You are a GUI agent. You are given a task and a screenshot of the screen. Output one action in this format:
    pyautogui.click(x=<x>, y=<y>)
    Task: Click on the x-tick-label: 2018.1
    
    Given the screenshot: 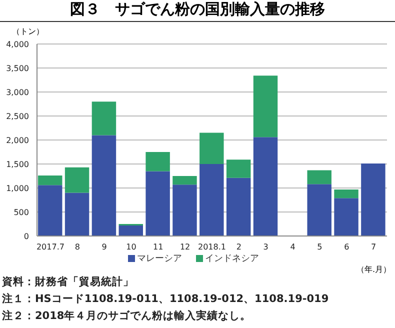 What is the action you would take?
    pyautogui.click(x=212, y=247)
    